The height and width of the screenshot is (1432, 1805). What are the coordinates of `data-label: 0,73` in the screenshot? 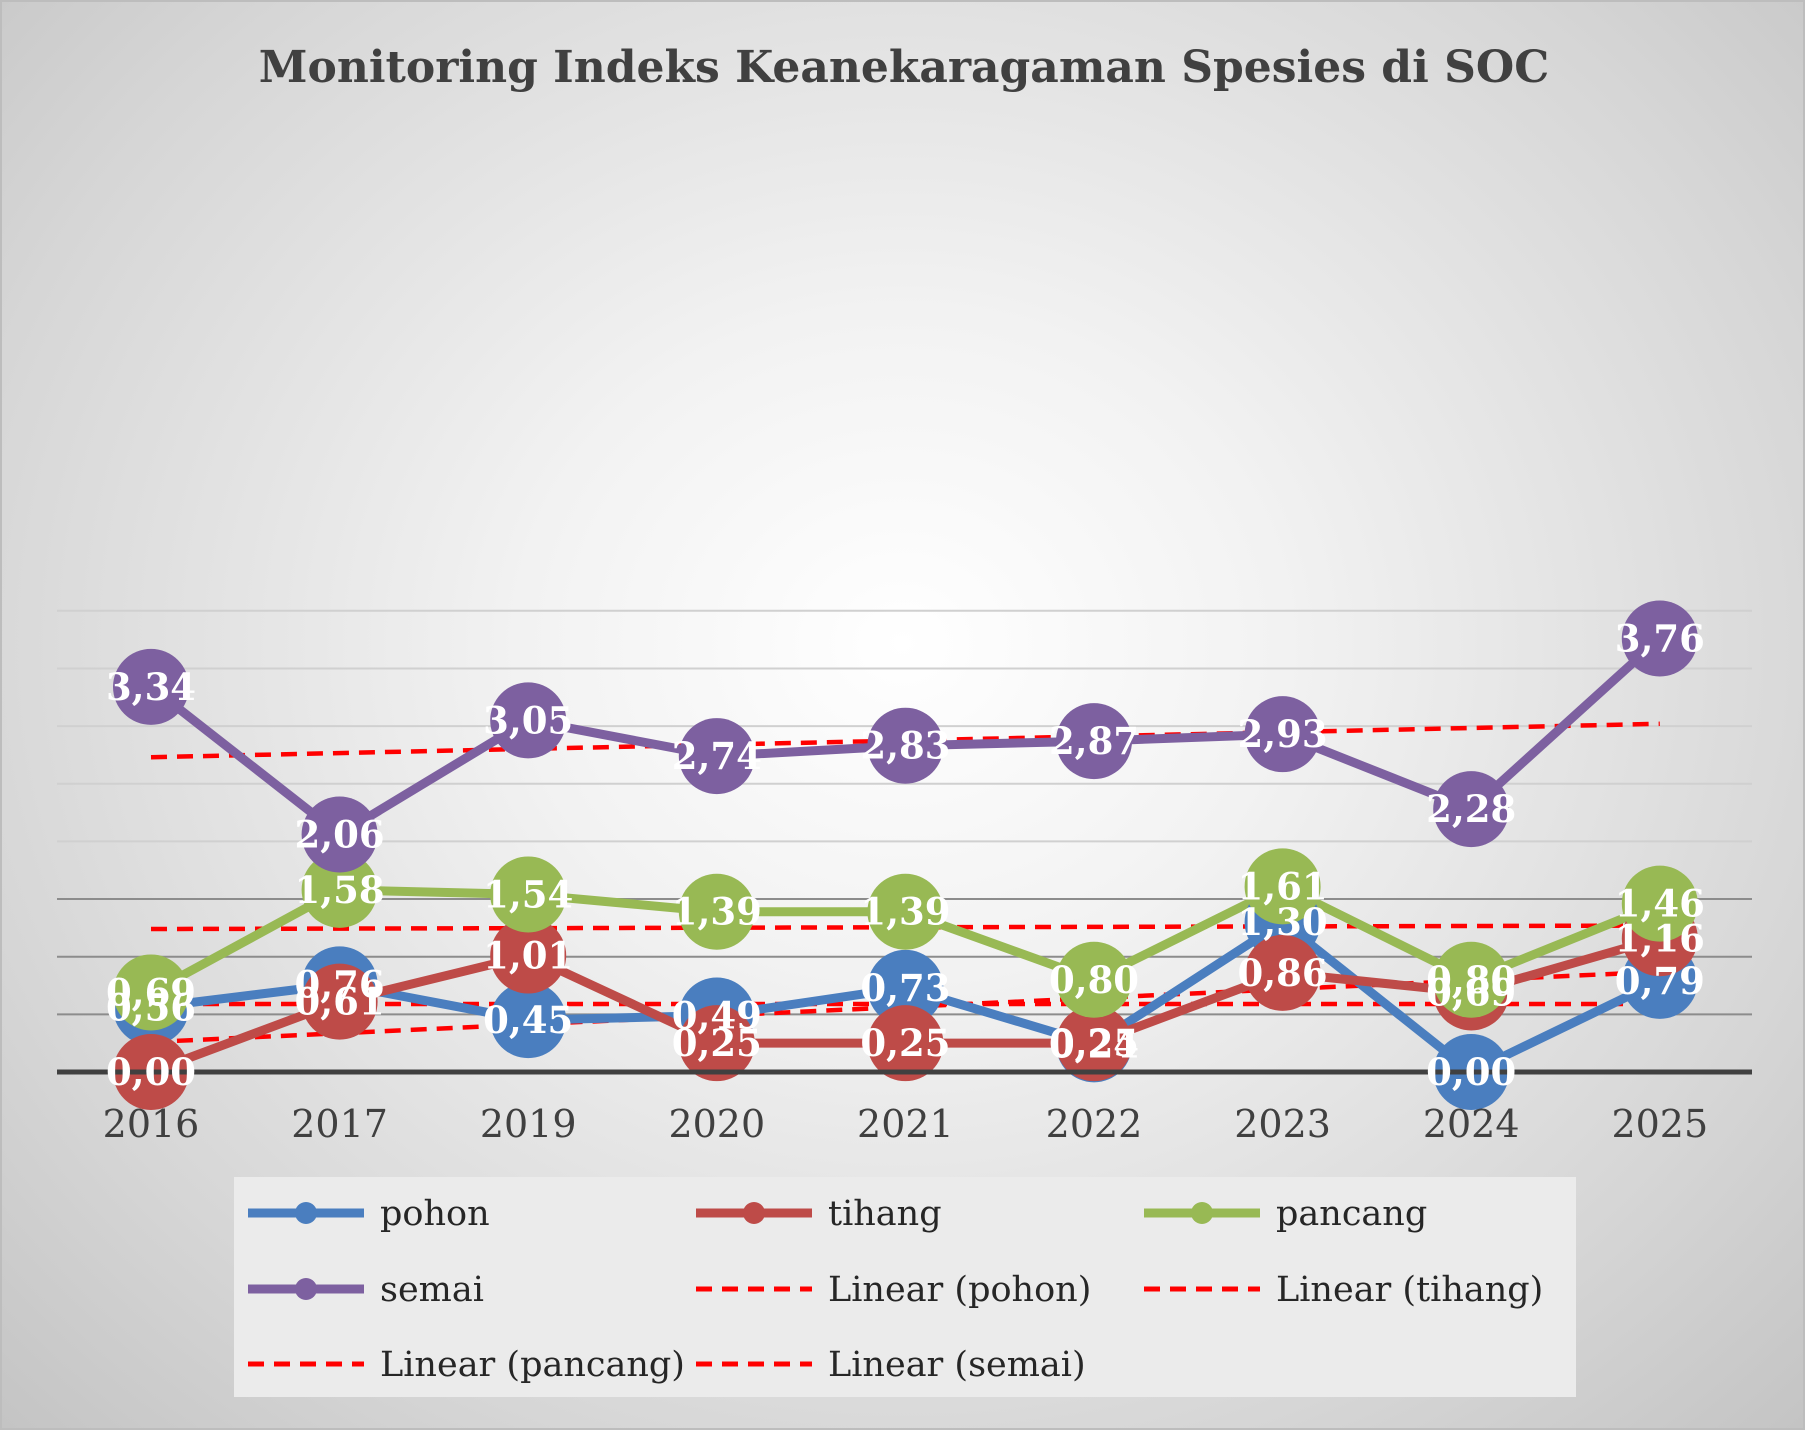 It's located at (905, 988).